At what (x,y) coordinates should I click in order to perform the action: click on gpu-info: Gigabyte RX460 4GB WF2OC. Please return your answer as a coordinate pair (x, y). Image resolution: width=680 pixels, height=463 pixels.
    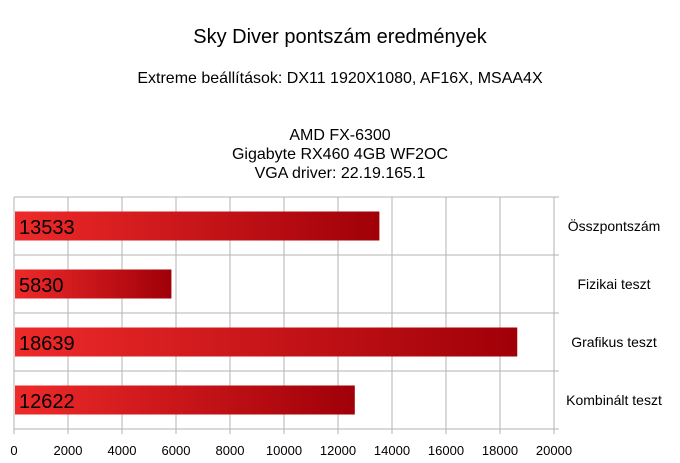
    Looking at the image, I should click on (340, 154).